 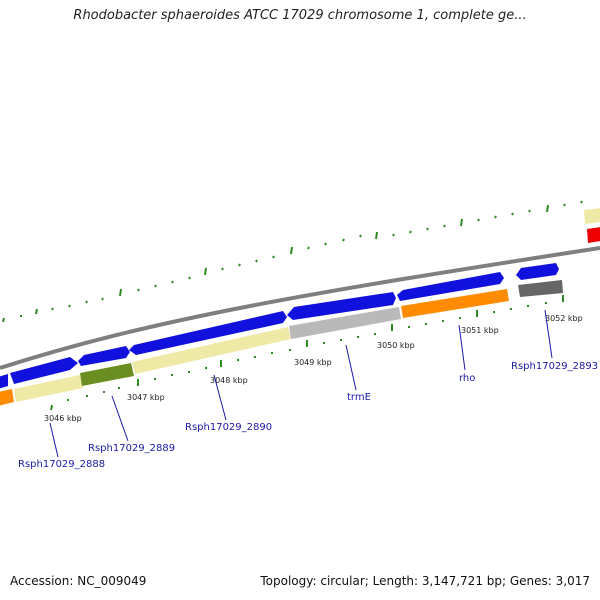 I want to click on kbp-label: 3051 kbp, so click(x=480, y=330).